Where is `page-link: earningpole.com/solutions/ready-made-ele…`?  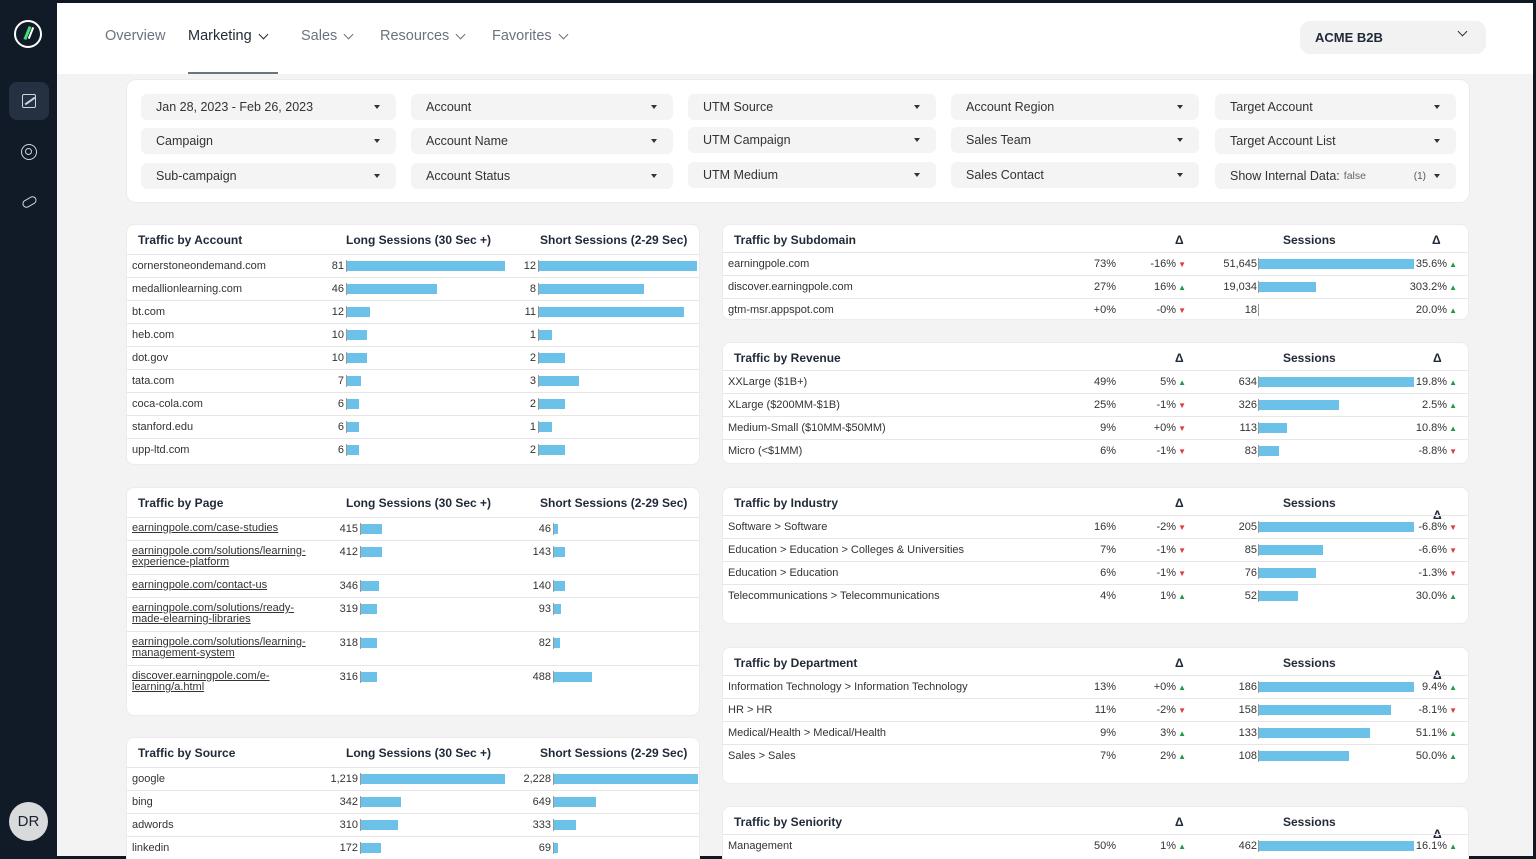 page-link: earningpole.com/solutions/ready-made-ele… is located at coordinates (213, 613).